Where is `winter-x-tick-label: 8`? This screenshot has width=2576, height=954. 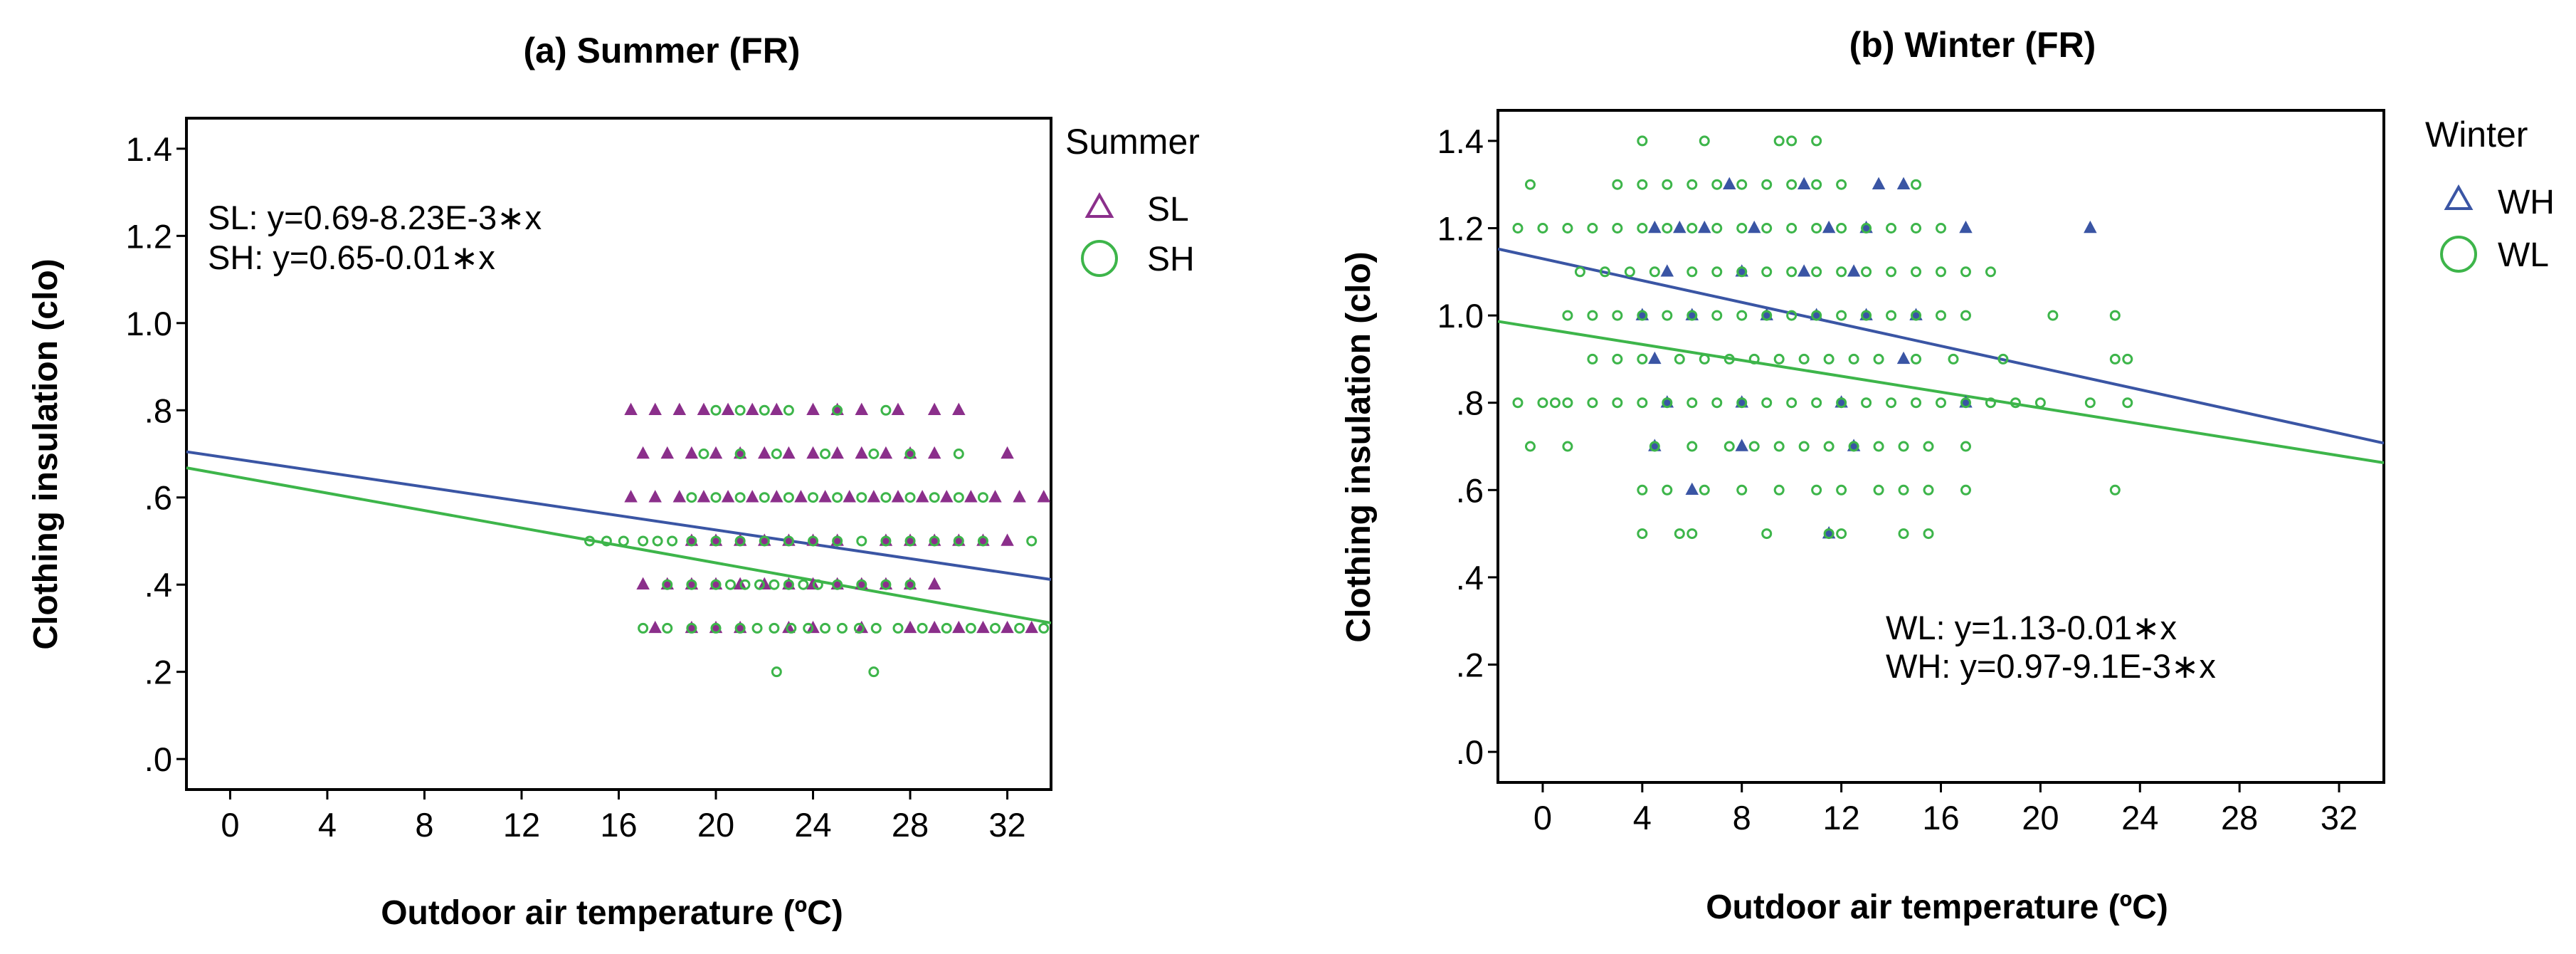 winter-x-tick-label: 8 is located at coordinates (1742, 818).